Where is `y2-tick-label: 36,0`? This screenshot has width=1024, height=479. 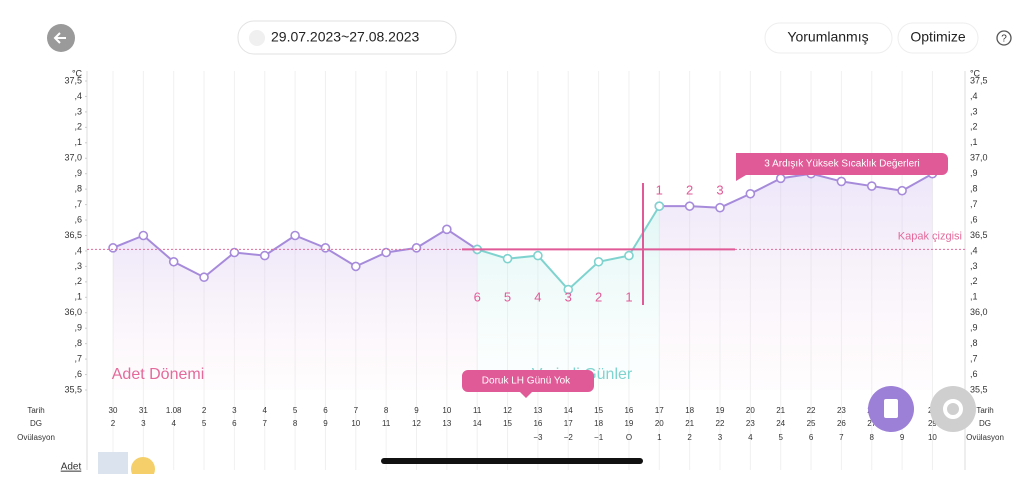 y2-tick-label: 36,0 is located at coordinates (979, 312).